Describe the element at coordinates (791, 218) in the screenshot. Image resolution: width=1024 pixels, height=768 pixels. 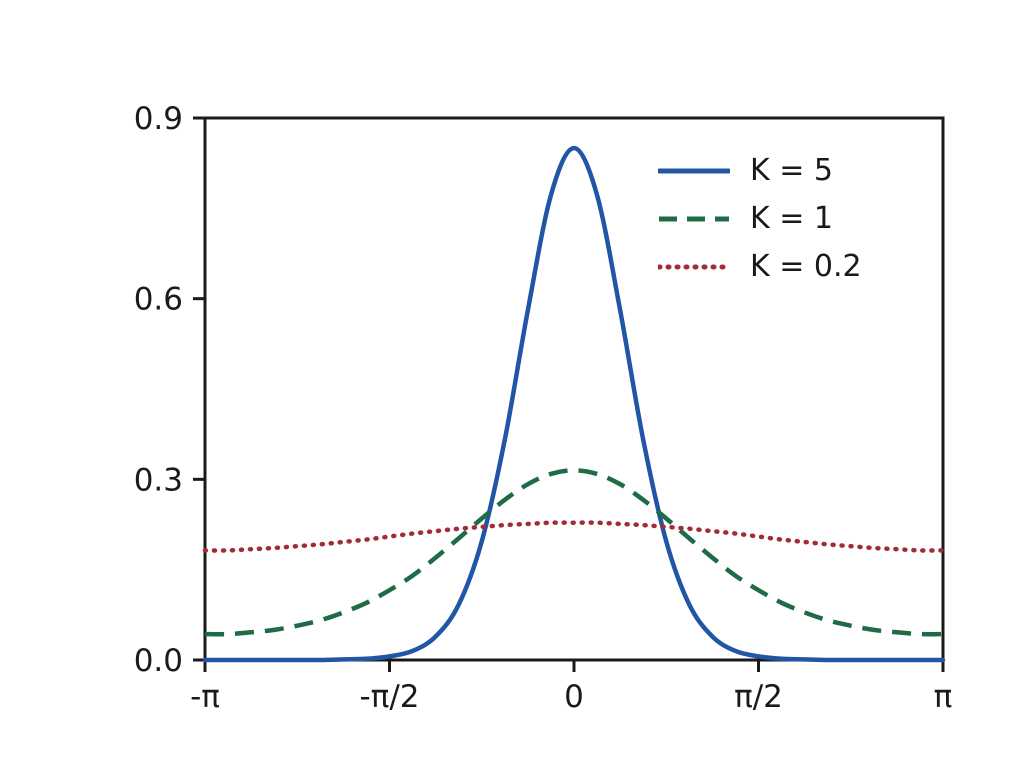
I see `legend-label: K = 1` at that location.